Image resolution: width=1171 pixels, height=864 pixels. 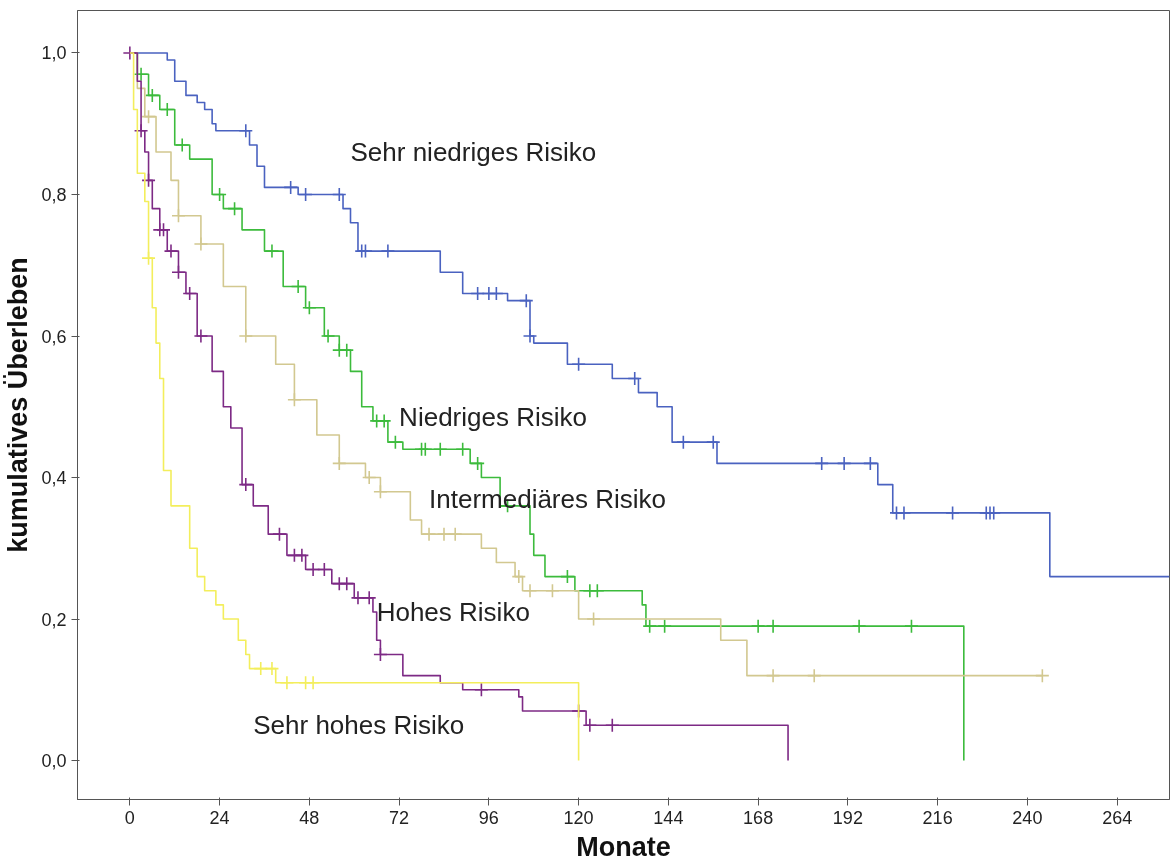 What do you see at coordinates (54, 478) in the screenshot?
I see `y-tick-label: 0,4` at bounding box center [54, 478].